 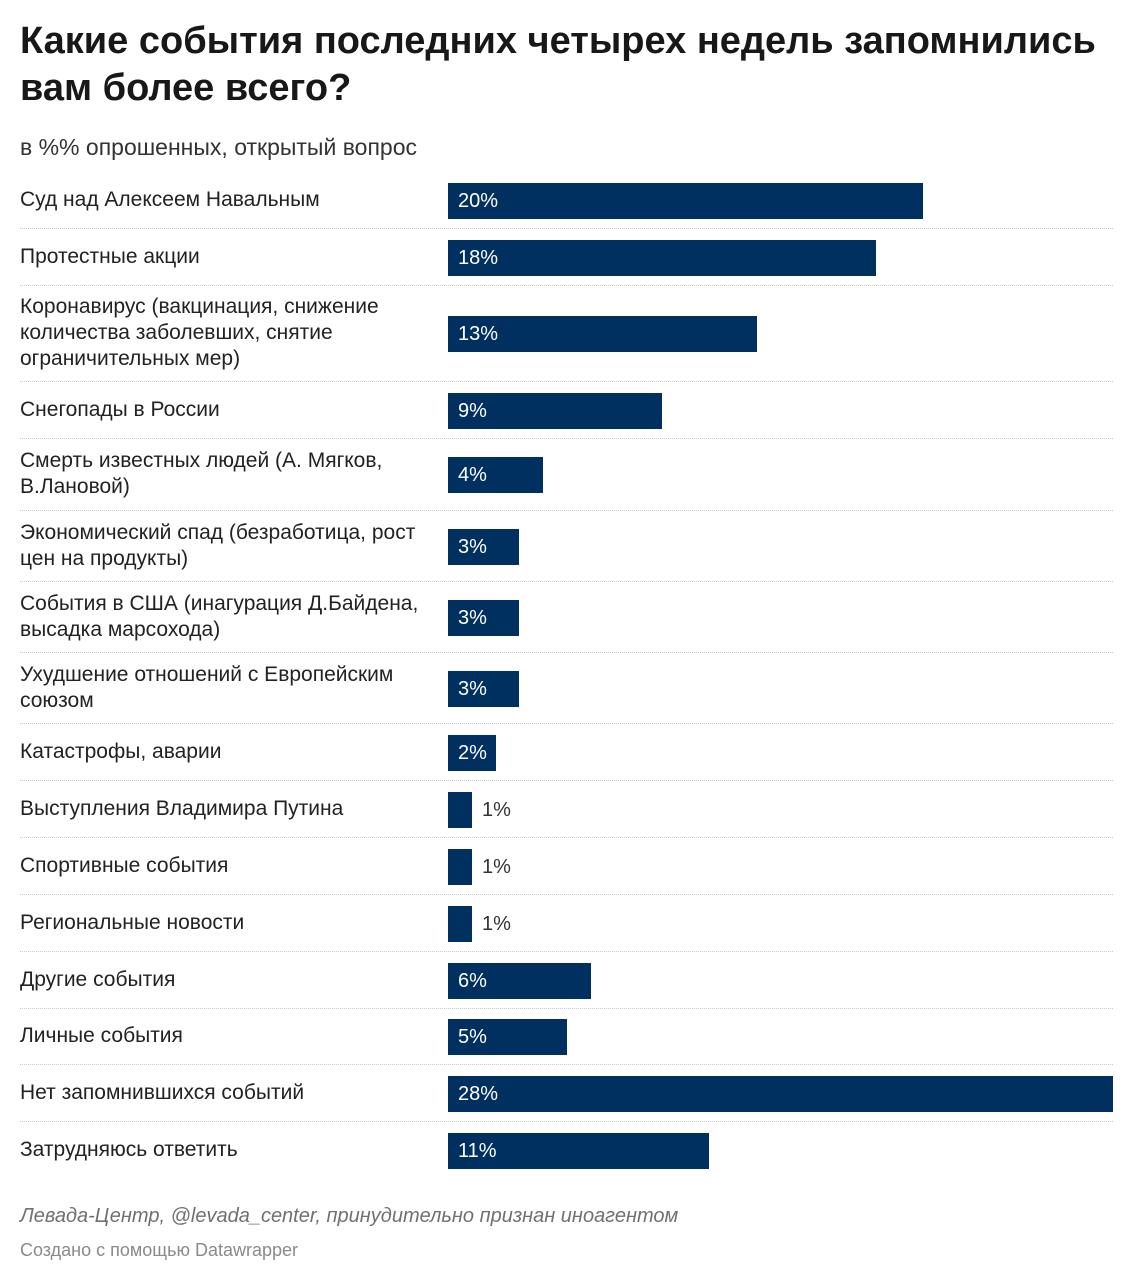 I want to click on chart-subtitle: в %% опрошенных, открытый вопрос, so click(x=218, y=147).